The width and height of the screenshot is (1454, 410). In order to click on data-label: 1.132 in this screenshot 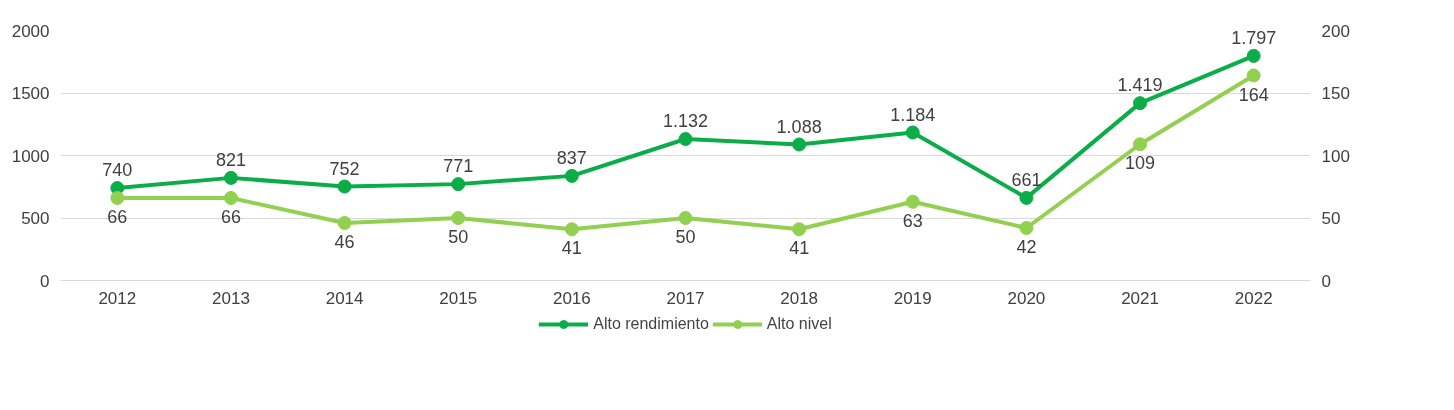, I will do `click(685, 121)`.